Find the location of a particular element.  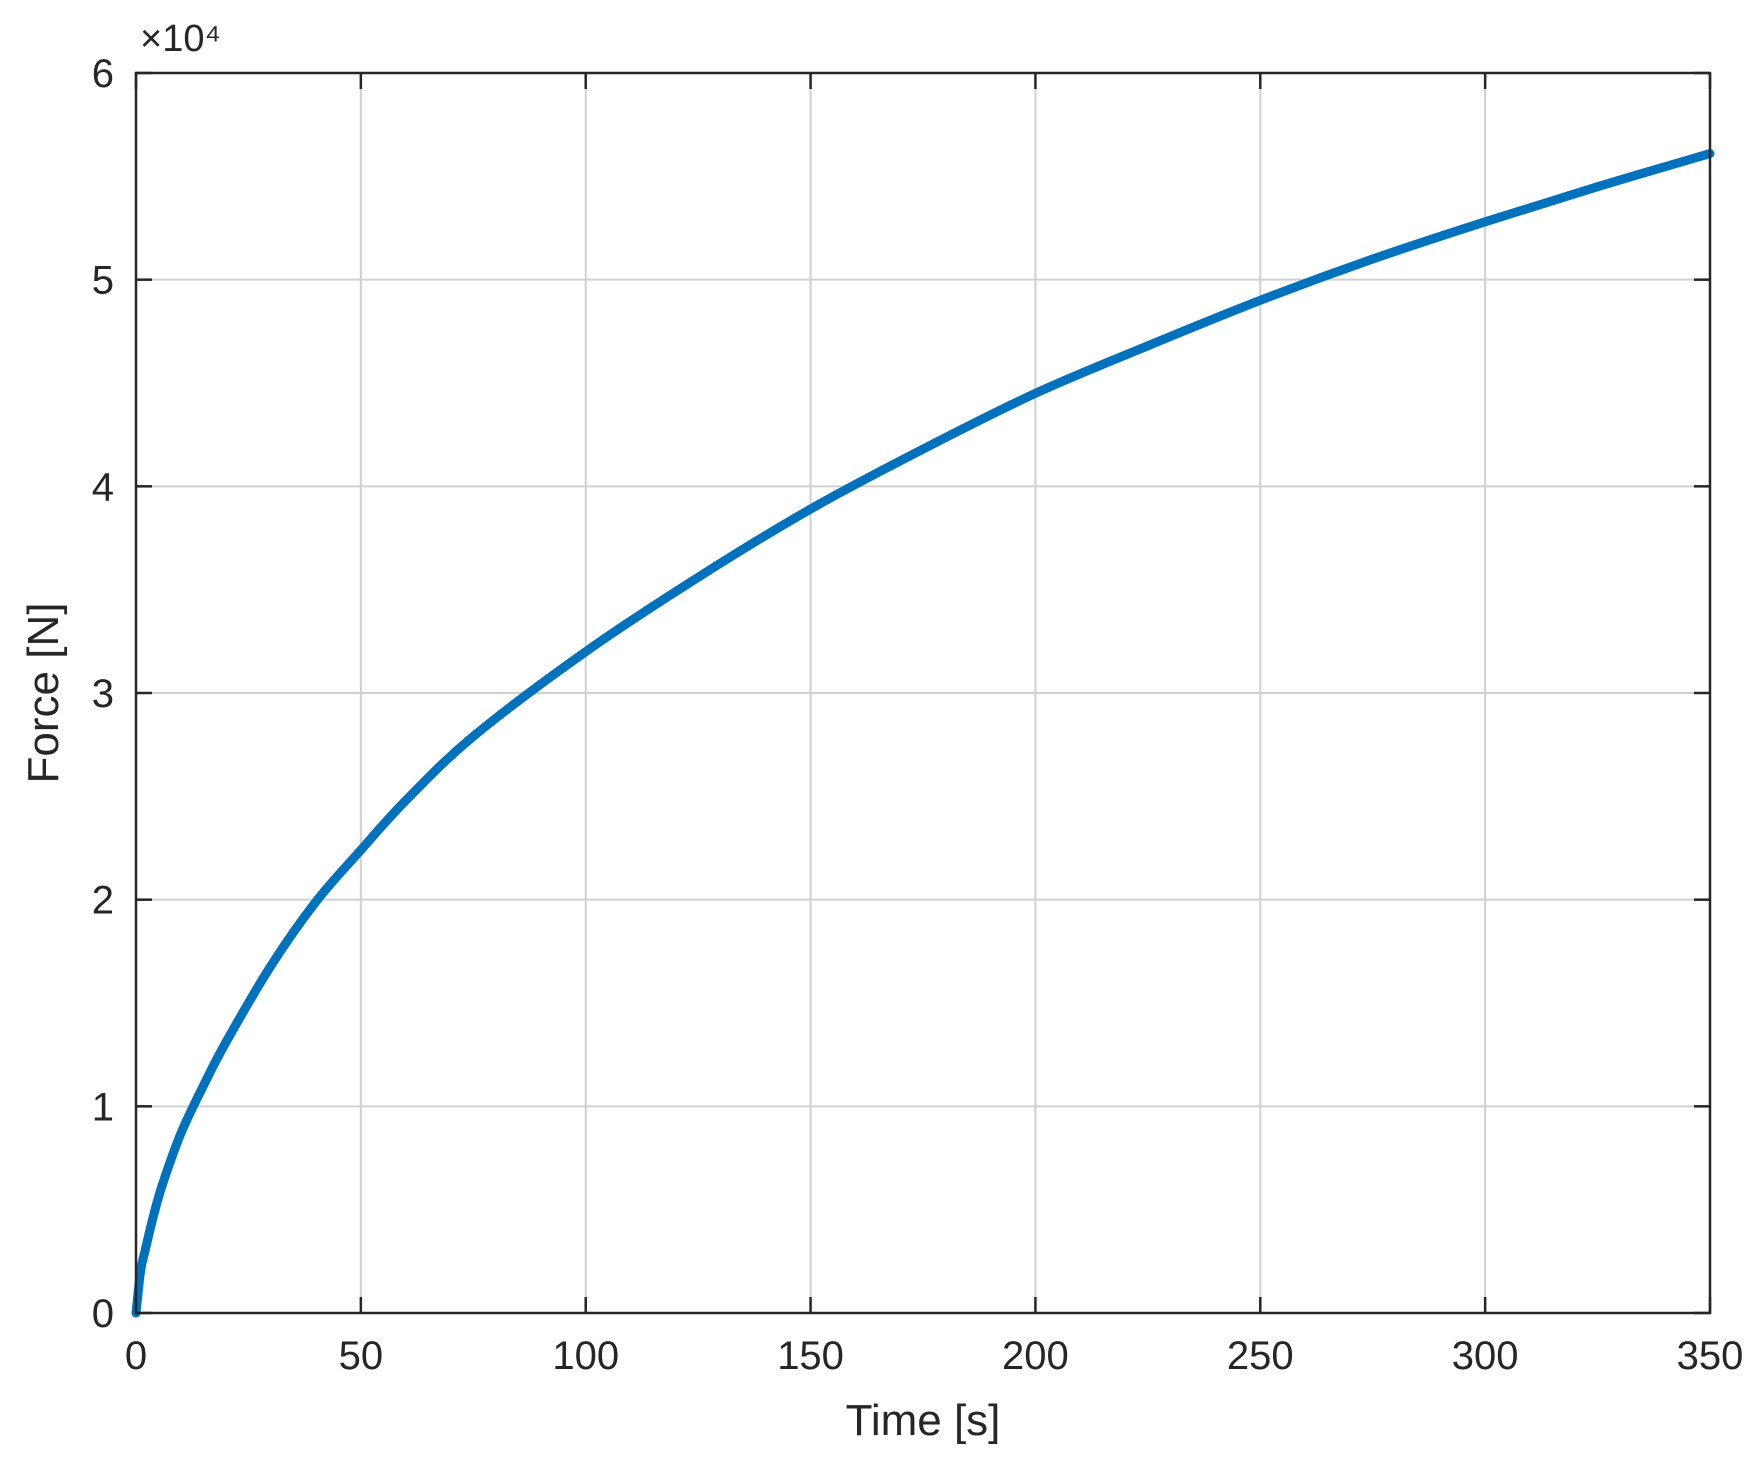

x-tick-label: 350 is located at coordinates (1710, 1356).